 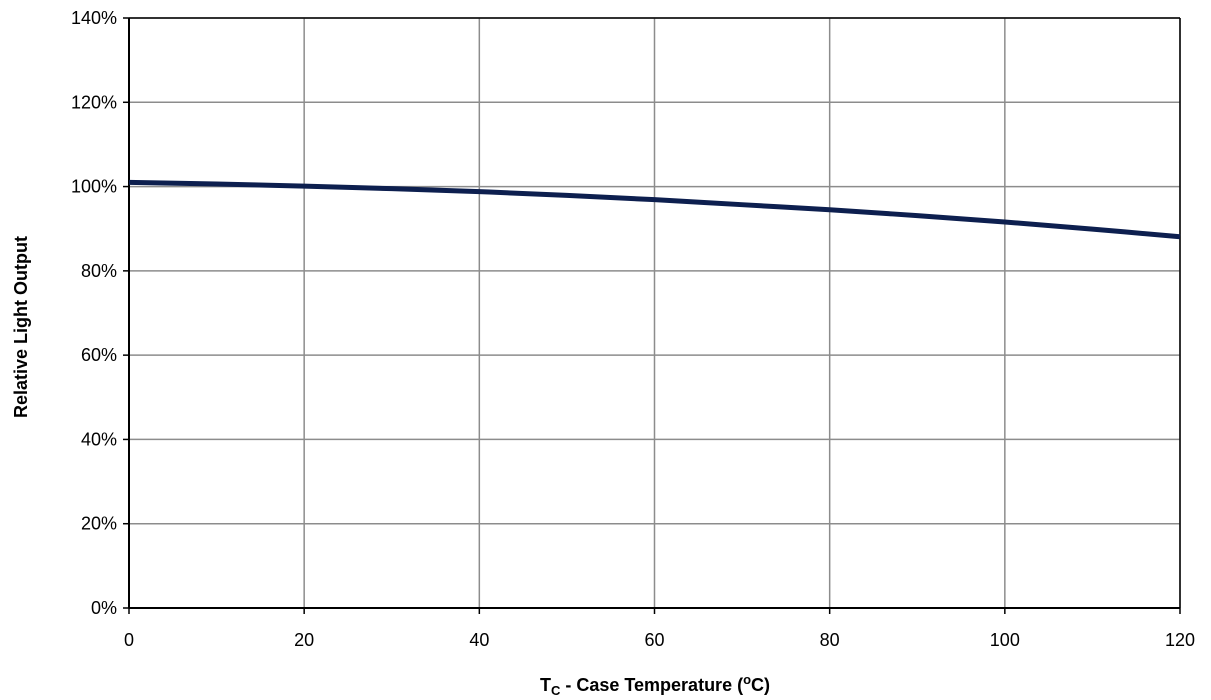 What do you see at coordinates (1005, 640) in the screenshot?
I see `x-tick-label-5: 100` at bounding box center [1005, 640].